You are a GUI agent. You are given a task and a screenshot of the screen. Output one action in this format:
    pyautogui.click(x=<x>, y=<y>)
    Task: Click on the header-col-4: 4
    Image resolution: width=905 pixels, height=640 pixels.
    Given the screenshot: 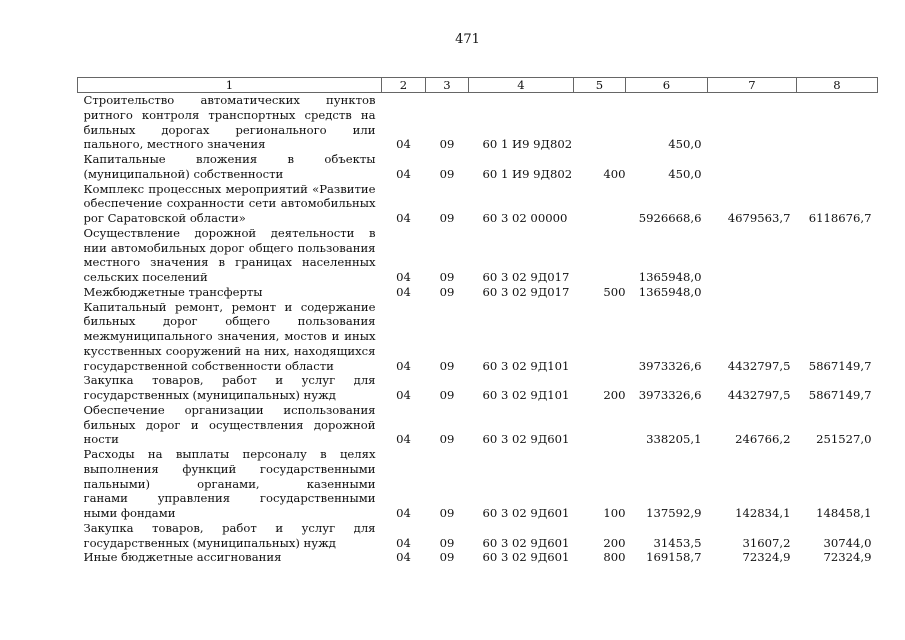 What is the action you would take?
    pyautogui.click(x=521, y=85)
    